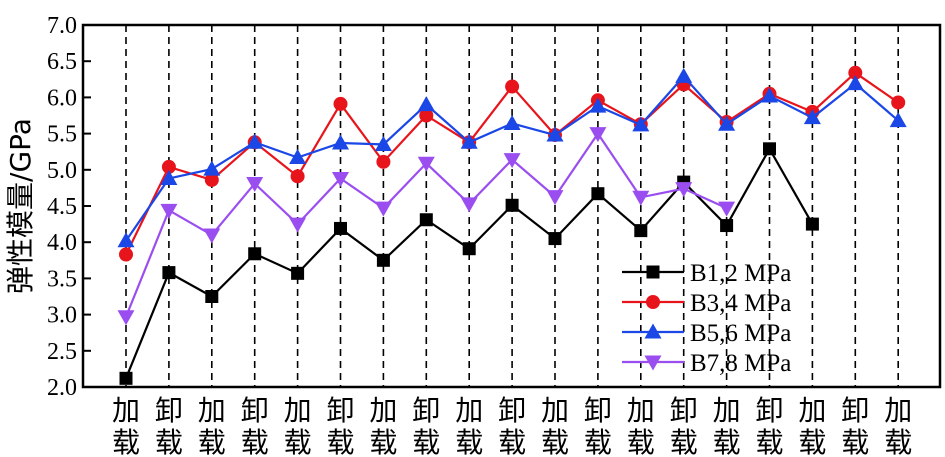 The height and width of the screenshot is (457, 945). Describe the element at coordinates (62, 279) in the screenshot. I see `y-tick-label: 3.5` at that location.